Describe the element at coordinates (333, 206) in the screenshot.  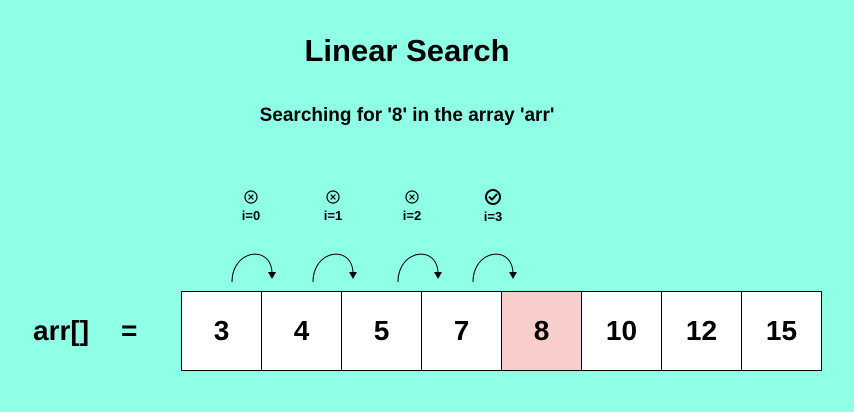
I see `step-1: i=1` at that location.